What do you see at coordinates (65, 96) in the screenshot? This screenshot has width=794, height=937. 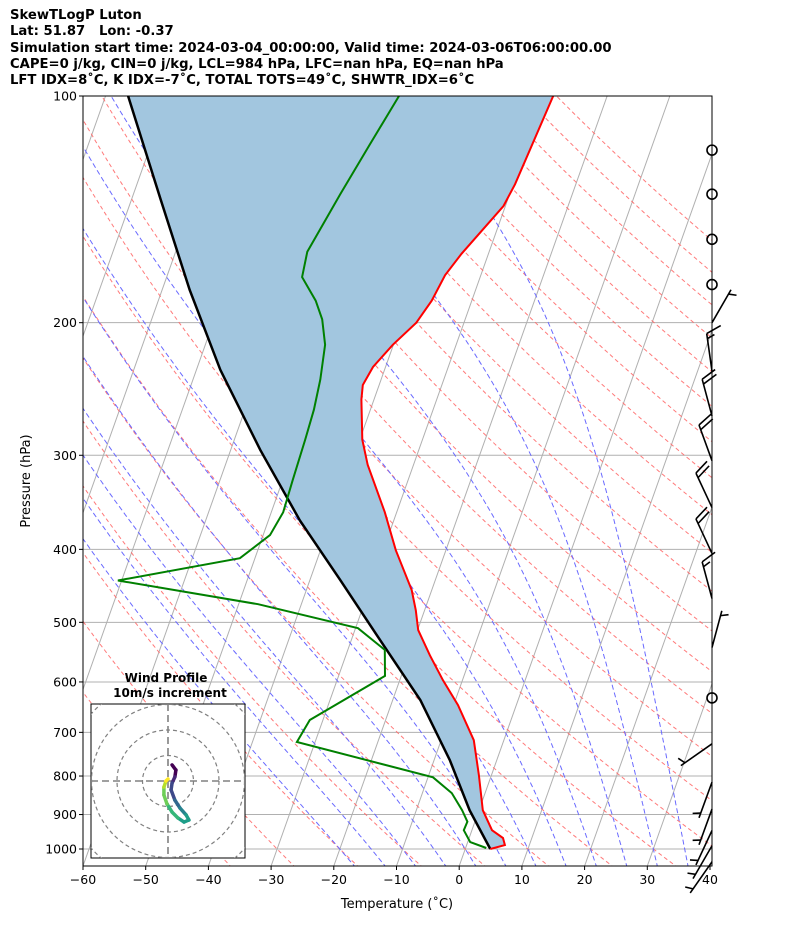 I see `y-tick-label: 100` at bounding box center [65, 96].